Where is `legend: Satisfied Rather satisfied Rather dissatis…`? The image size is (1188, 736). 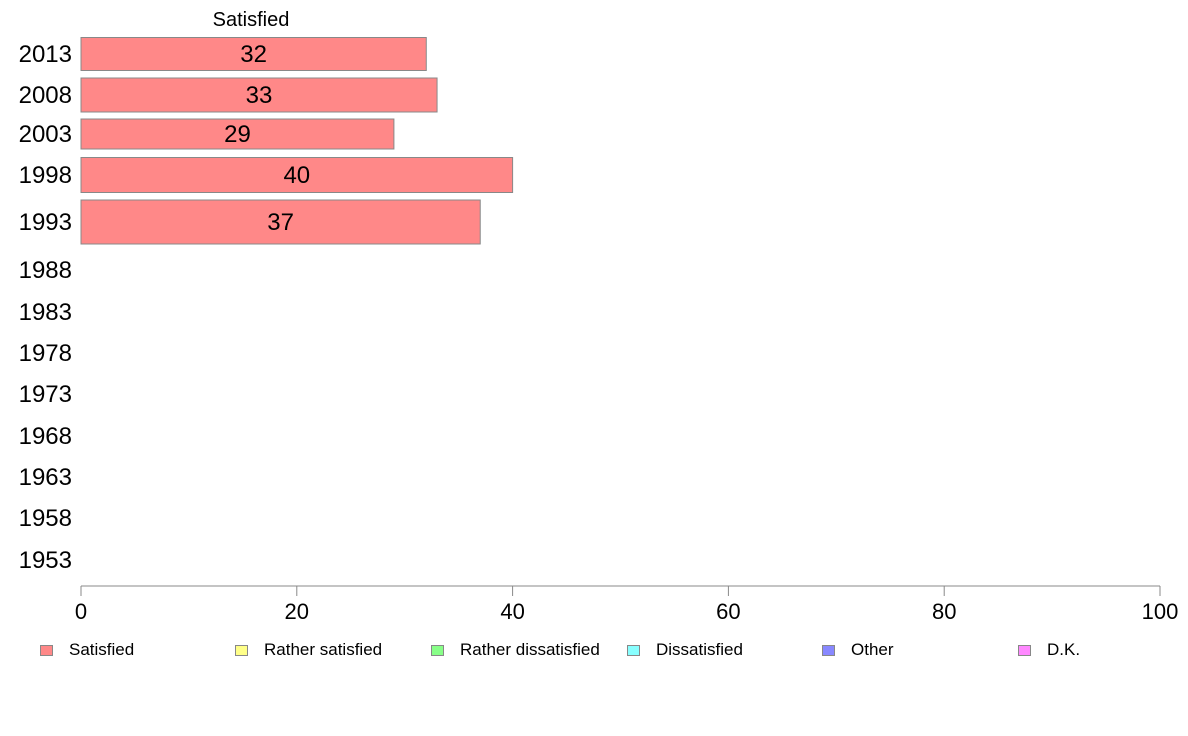
legend: Satisfied Rather satisfied Rather dissatis… is located at coordinates (594, 651).